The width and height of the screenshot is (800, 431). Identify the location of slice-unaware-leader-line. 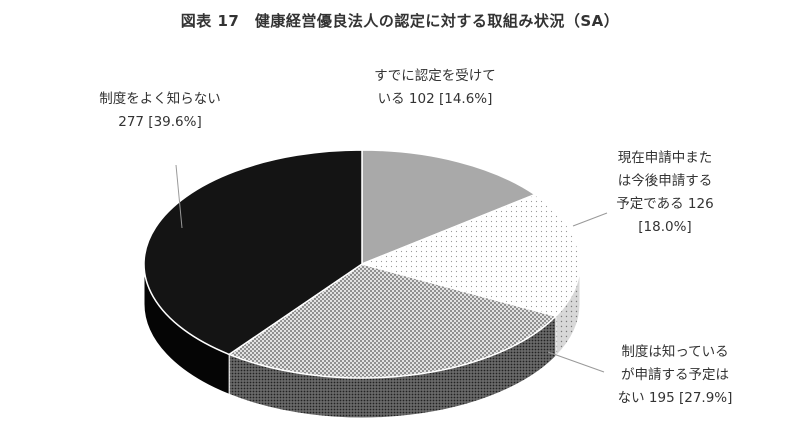
(179, 196).